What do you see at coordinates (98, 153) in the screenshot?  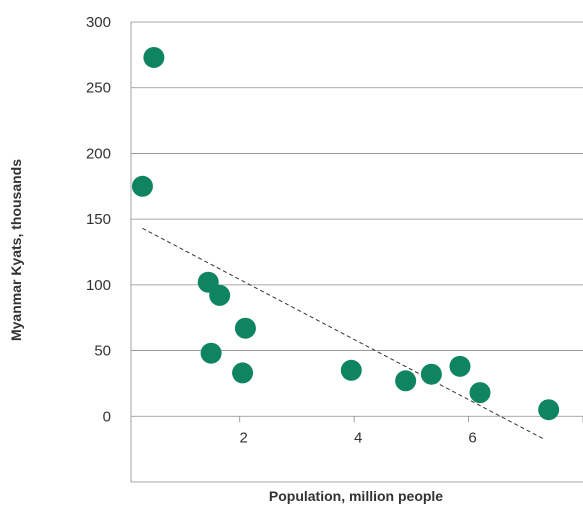 I see `y-tick-200: 200` at bounding box center [98, 153].